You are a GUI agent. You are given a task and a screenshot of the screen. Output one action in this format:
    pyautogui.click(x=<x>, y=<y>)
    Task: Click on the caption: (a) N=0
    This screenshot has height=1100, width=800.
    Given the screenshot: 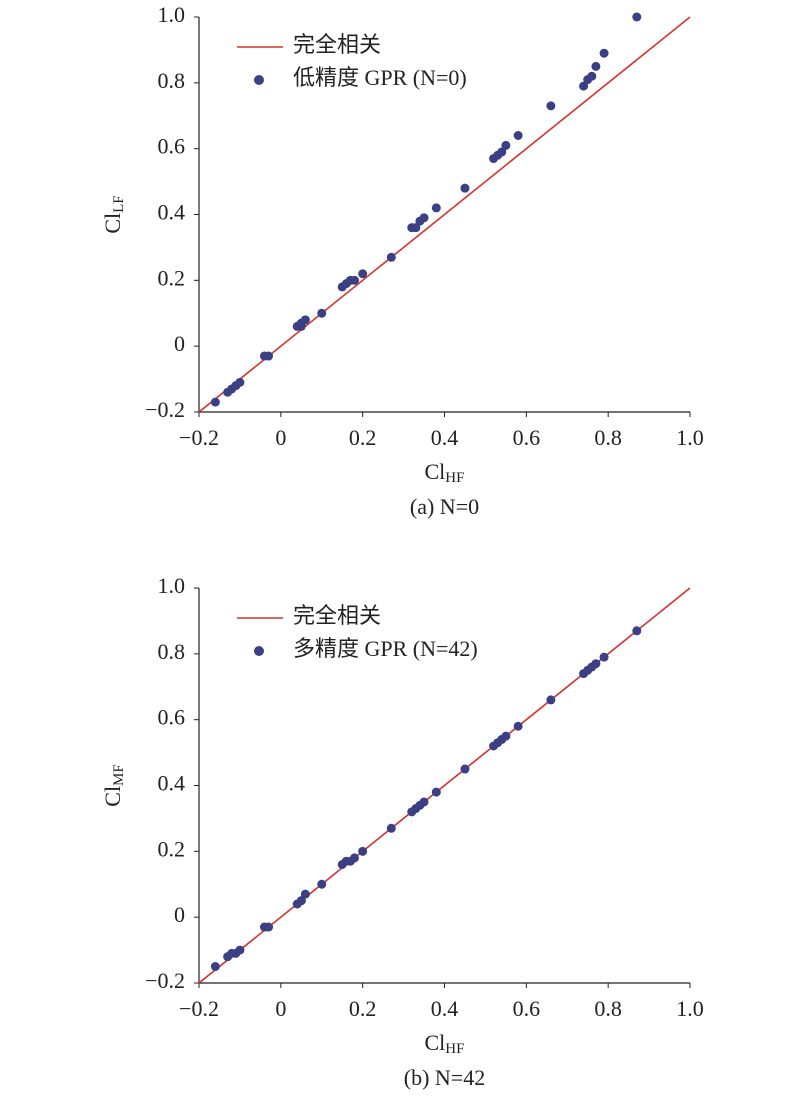 What is the action you would take?
    pyautogui.click(x=444, y=506)
    